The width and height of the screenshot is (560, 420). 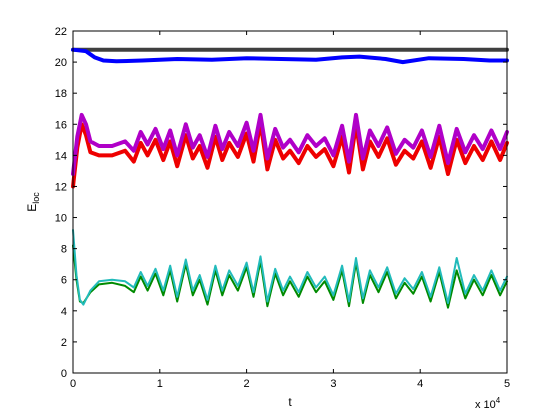 I want to click on y-tick-label: 10, so click(x=61, y=219).